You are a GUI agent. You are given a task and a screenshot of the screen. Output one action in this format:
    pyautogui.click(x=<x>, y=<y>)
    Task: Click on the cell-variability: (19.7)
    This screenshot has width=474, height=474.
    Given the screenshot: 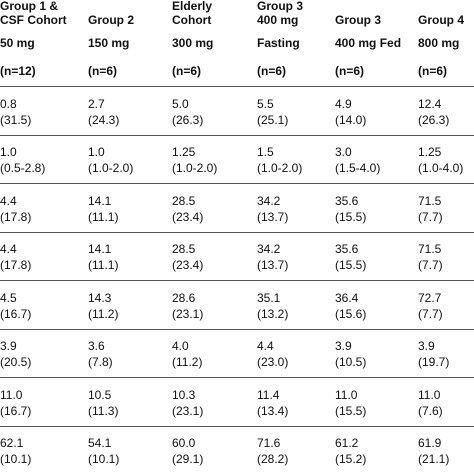 What is the action you would take?
    pyautogui.click(x=434, y=362)
    